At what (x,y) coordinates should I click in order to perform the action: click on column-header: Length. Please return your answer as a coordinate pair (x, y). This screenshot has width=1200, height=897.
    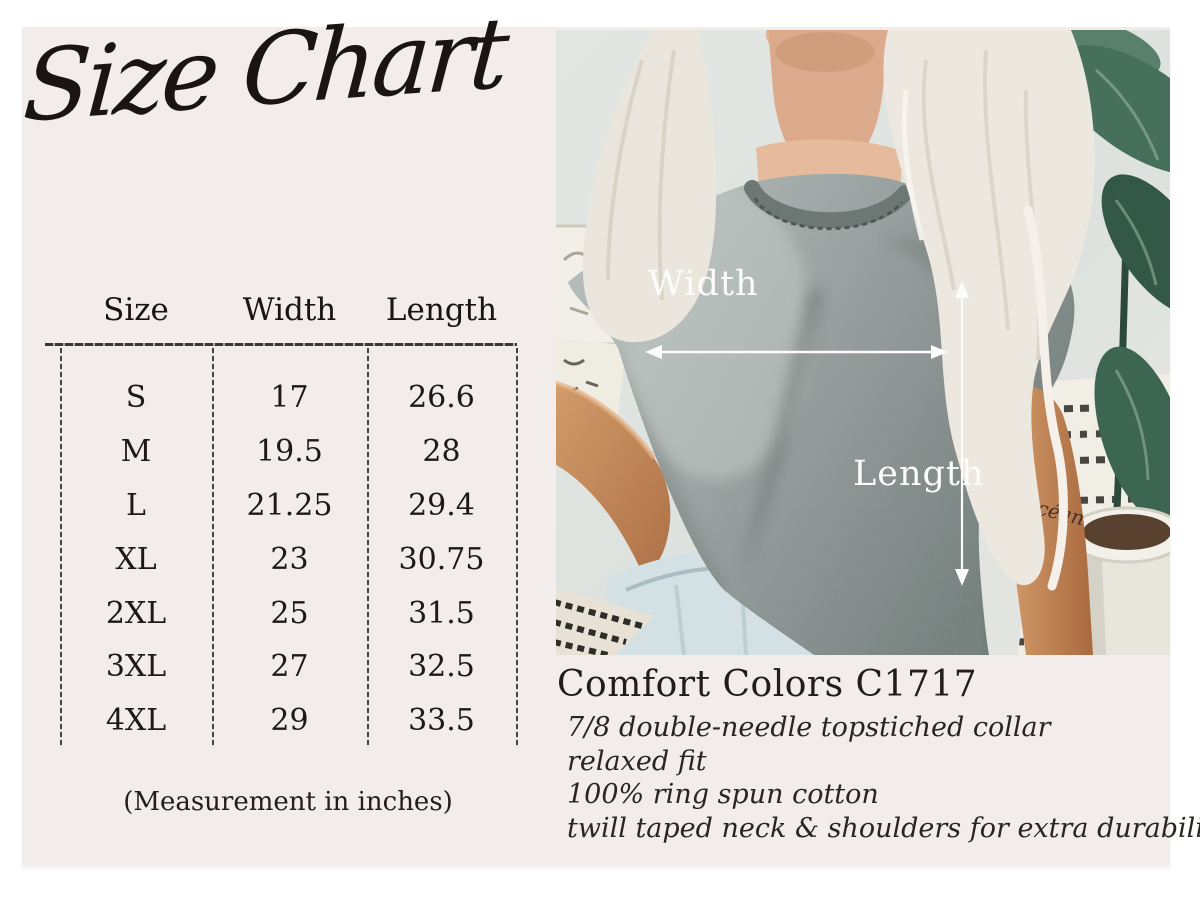
    Looking at the image, I should click on (441, 310).